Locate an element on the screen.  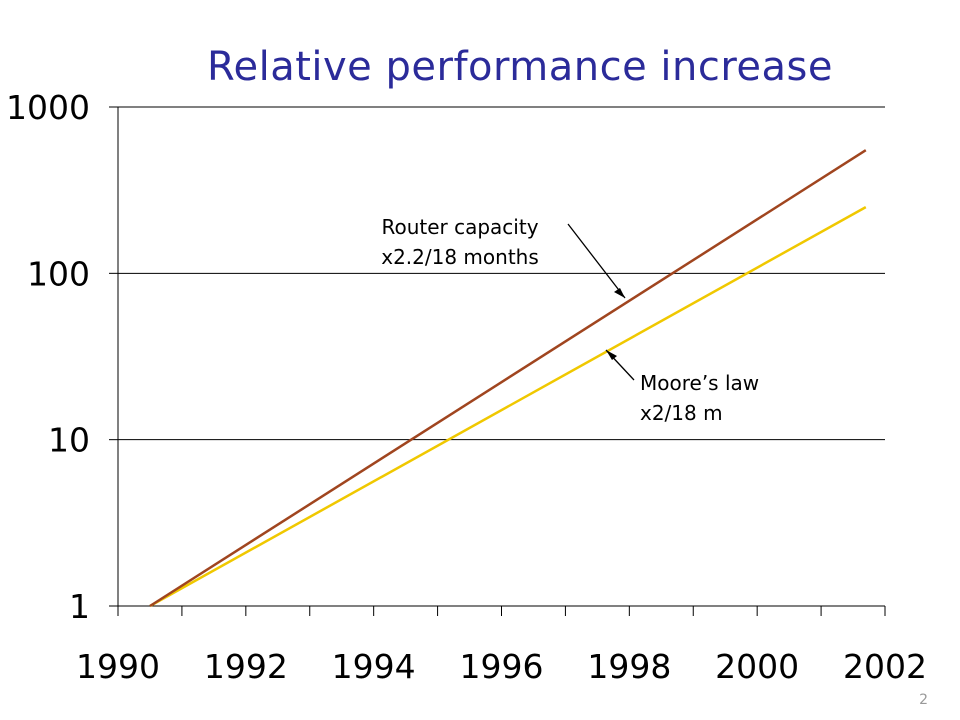
x-tick-label: 1998 is located at coordinates (629, 666).